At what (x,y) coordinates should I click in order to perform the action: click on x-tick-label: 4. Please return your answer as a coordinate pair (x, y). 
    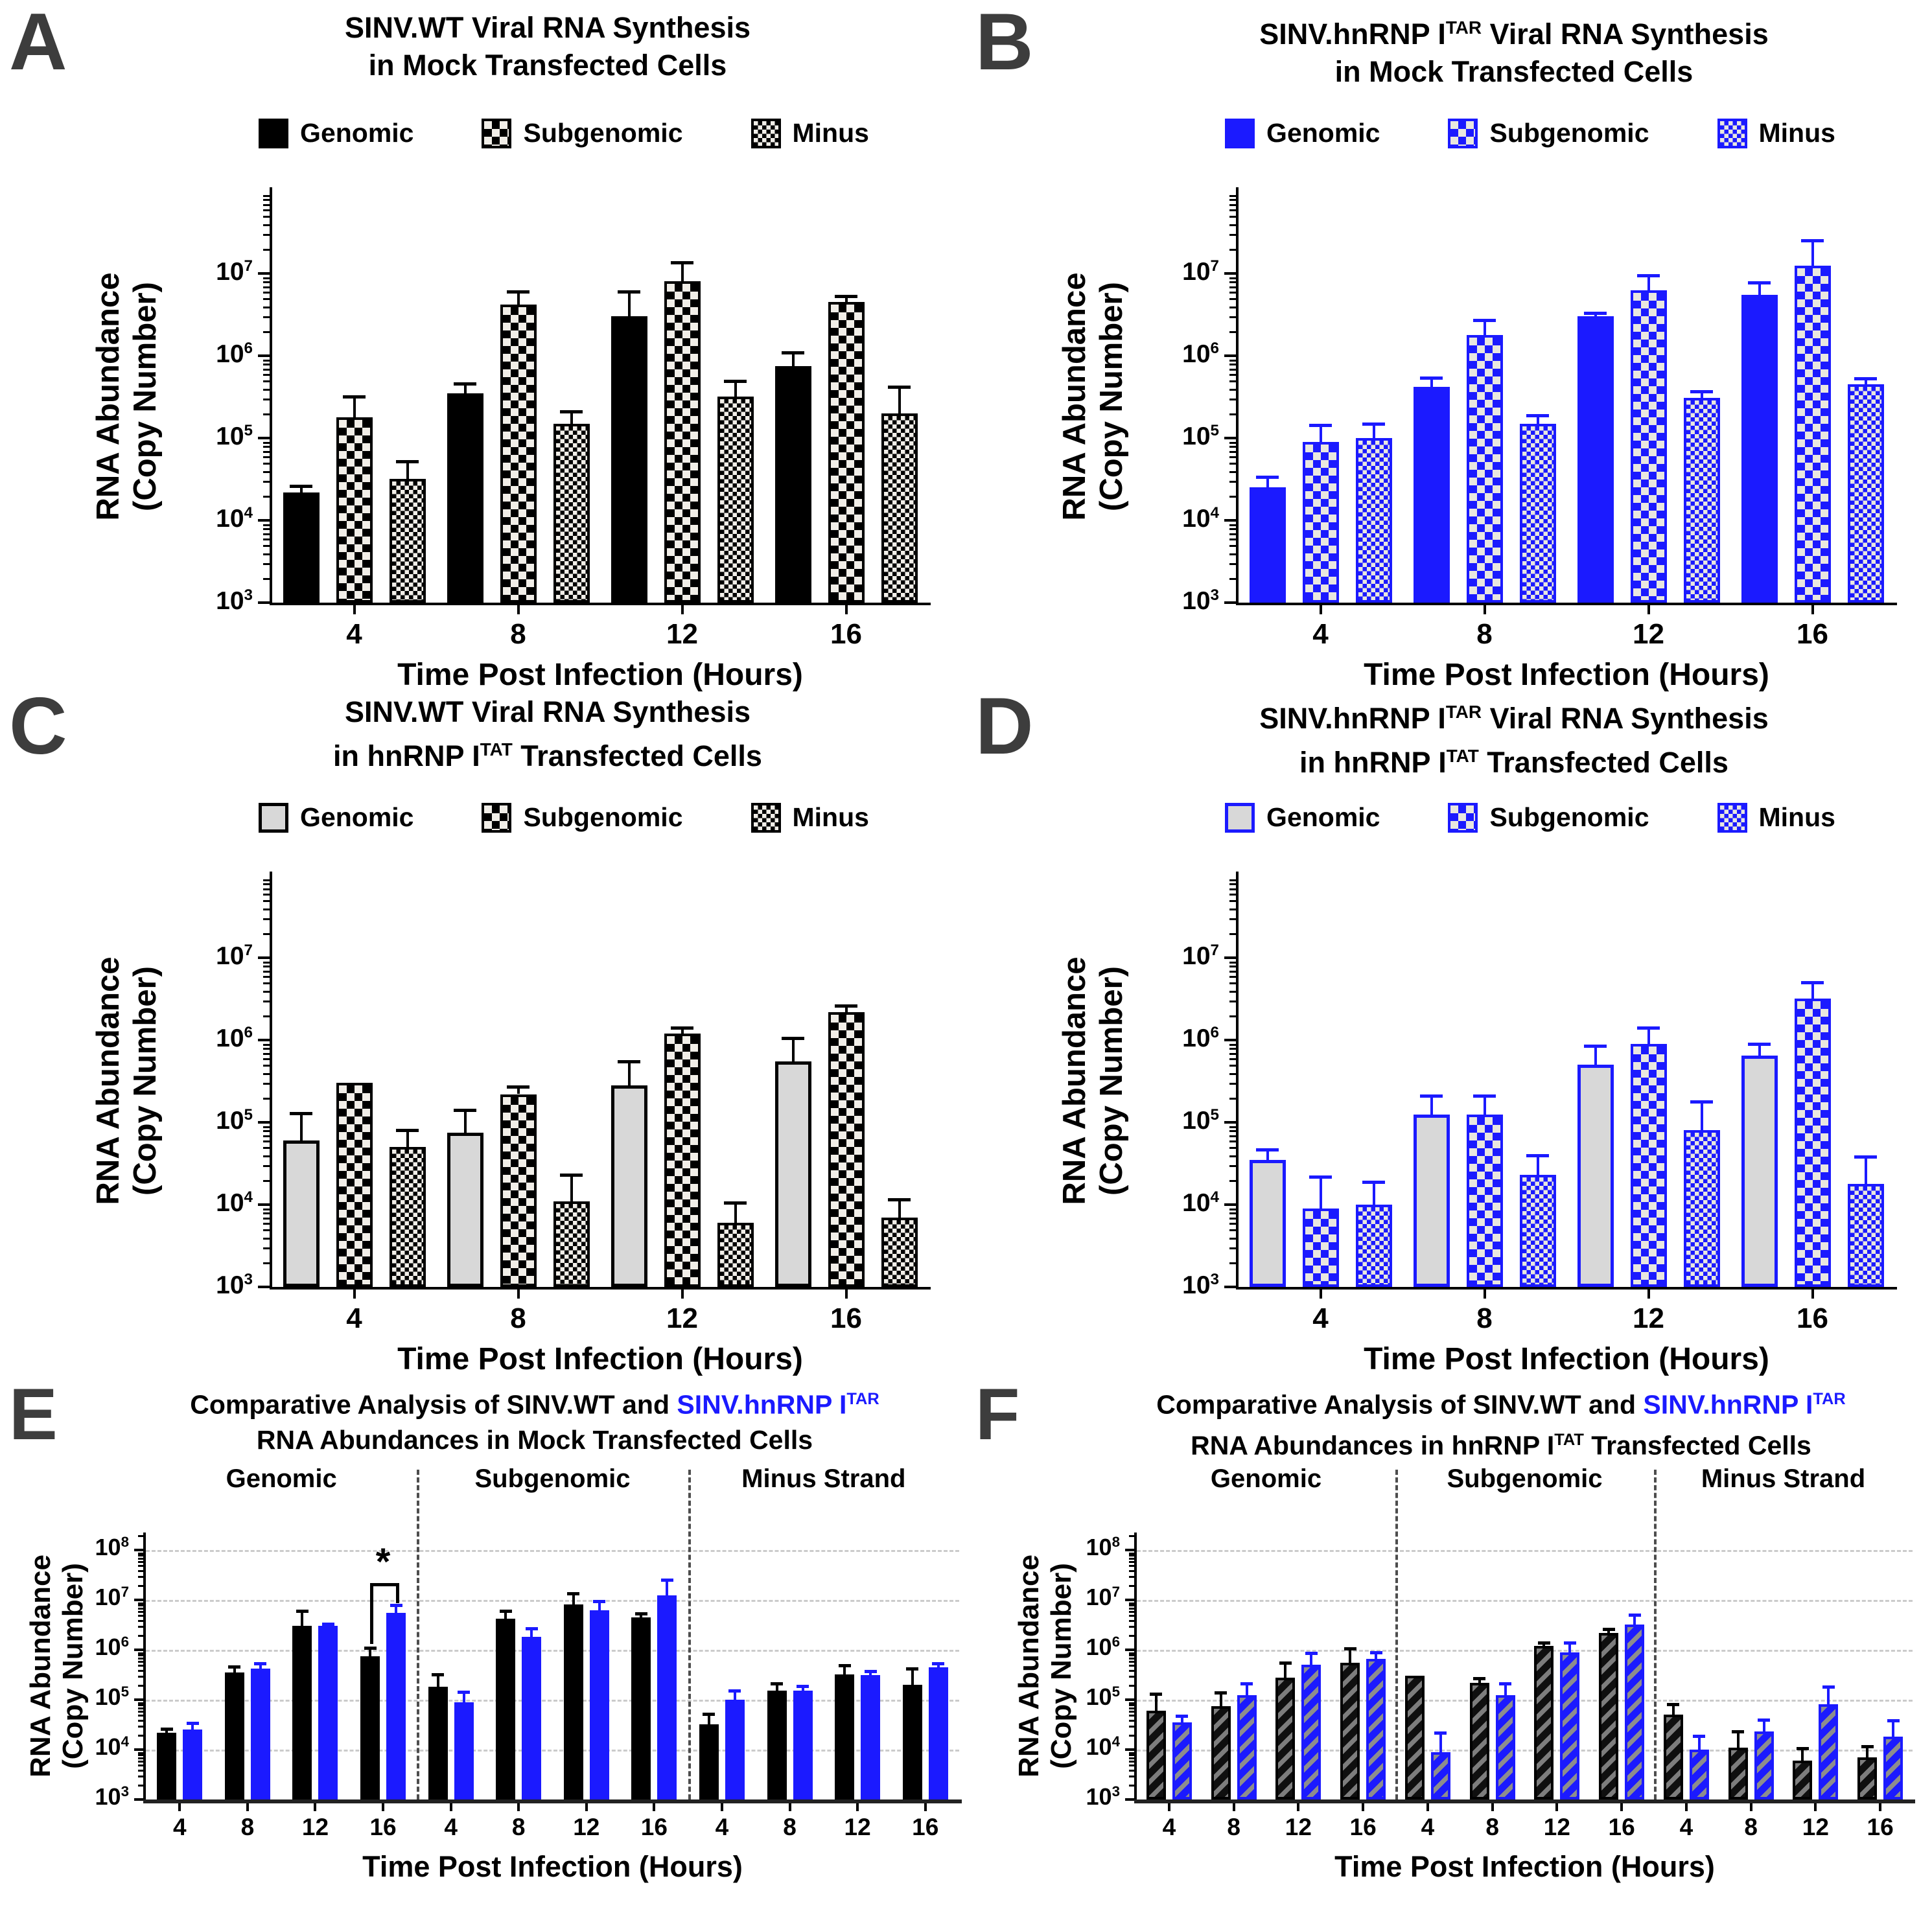
    Looking at the image, I should click on (354, 1318).